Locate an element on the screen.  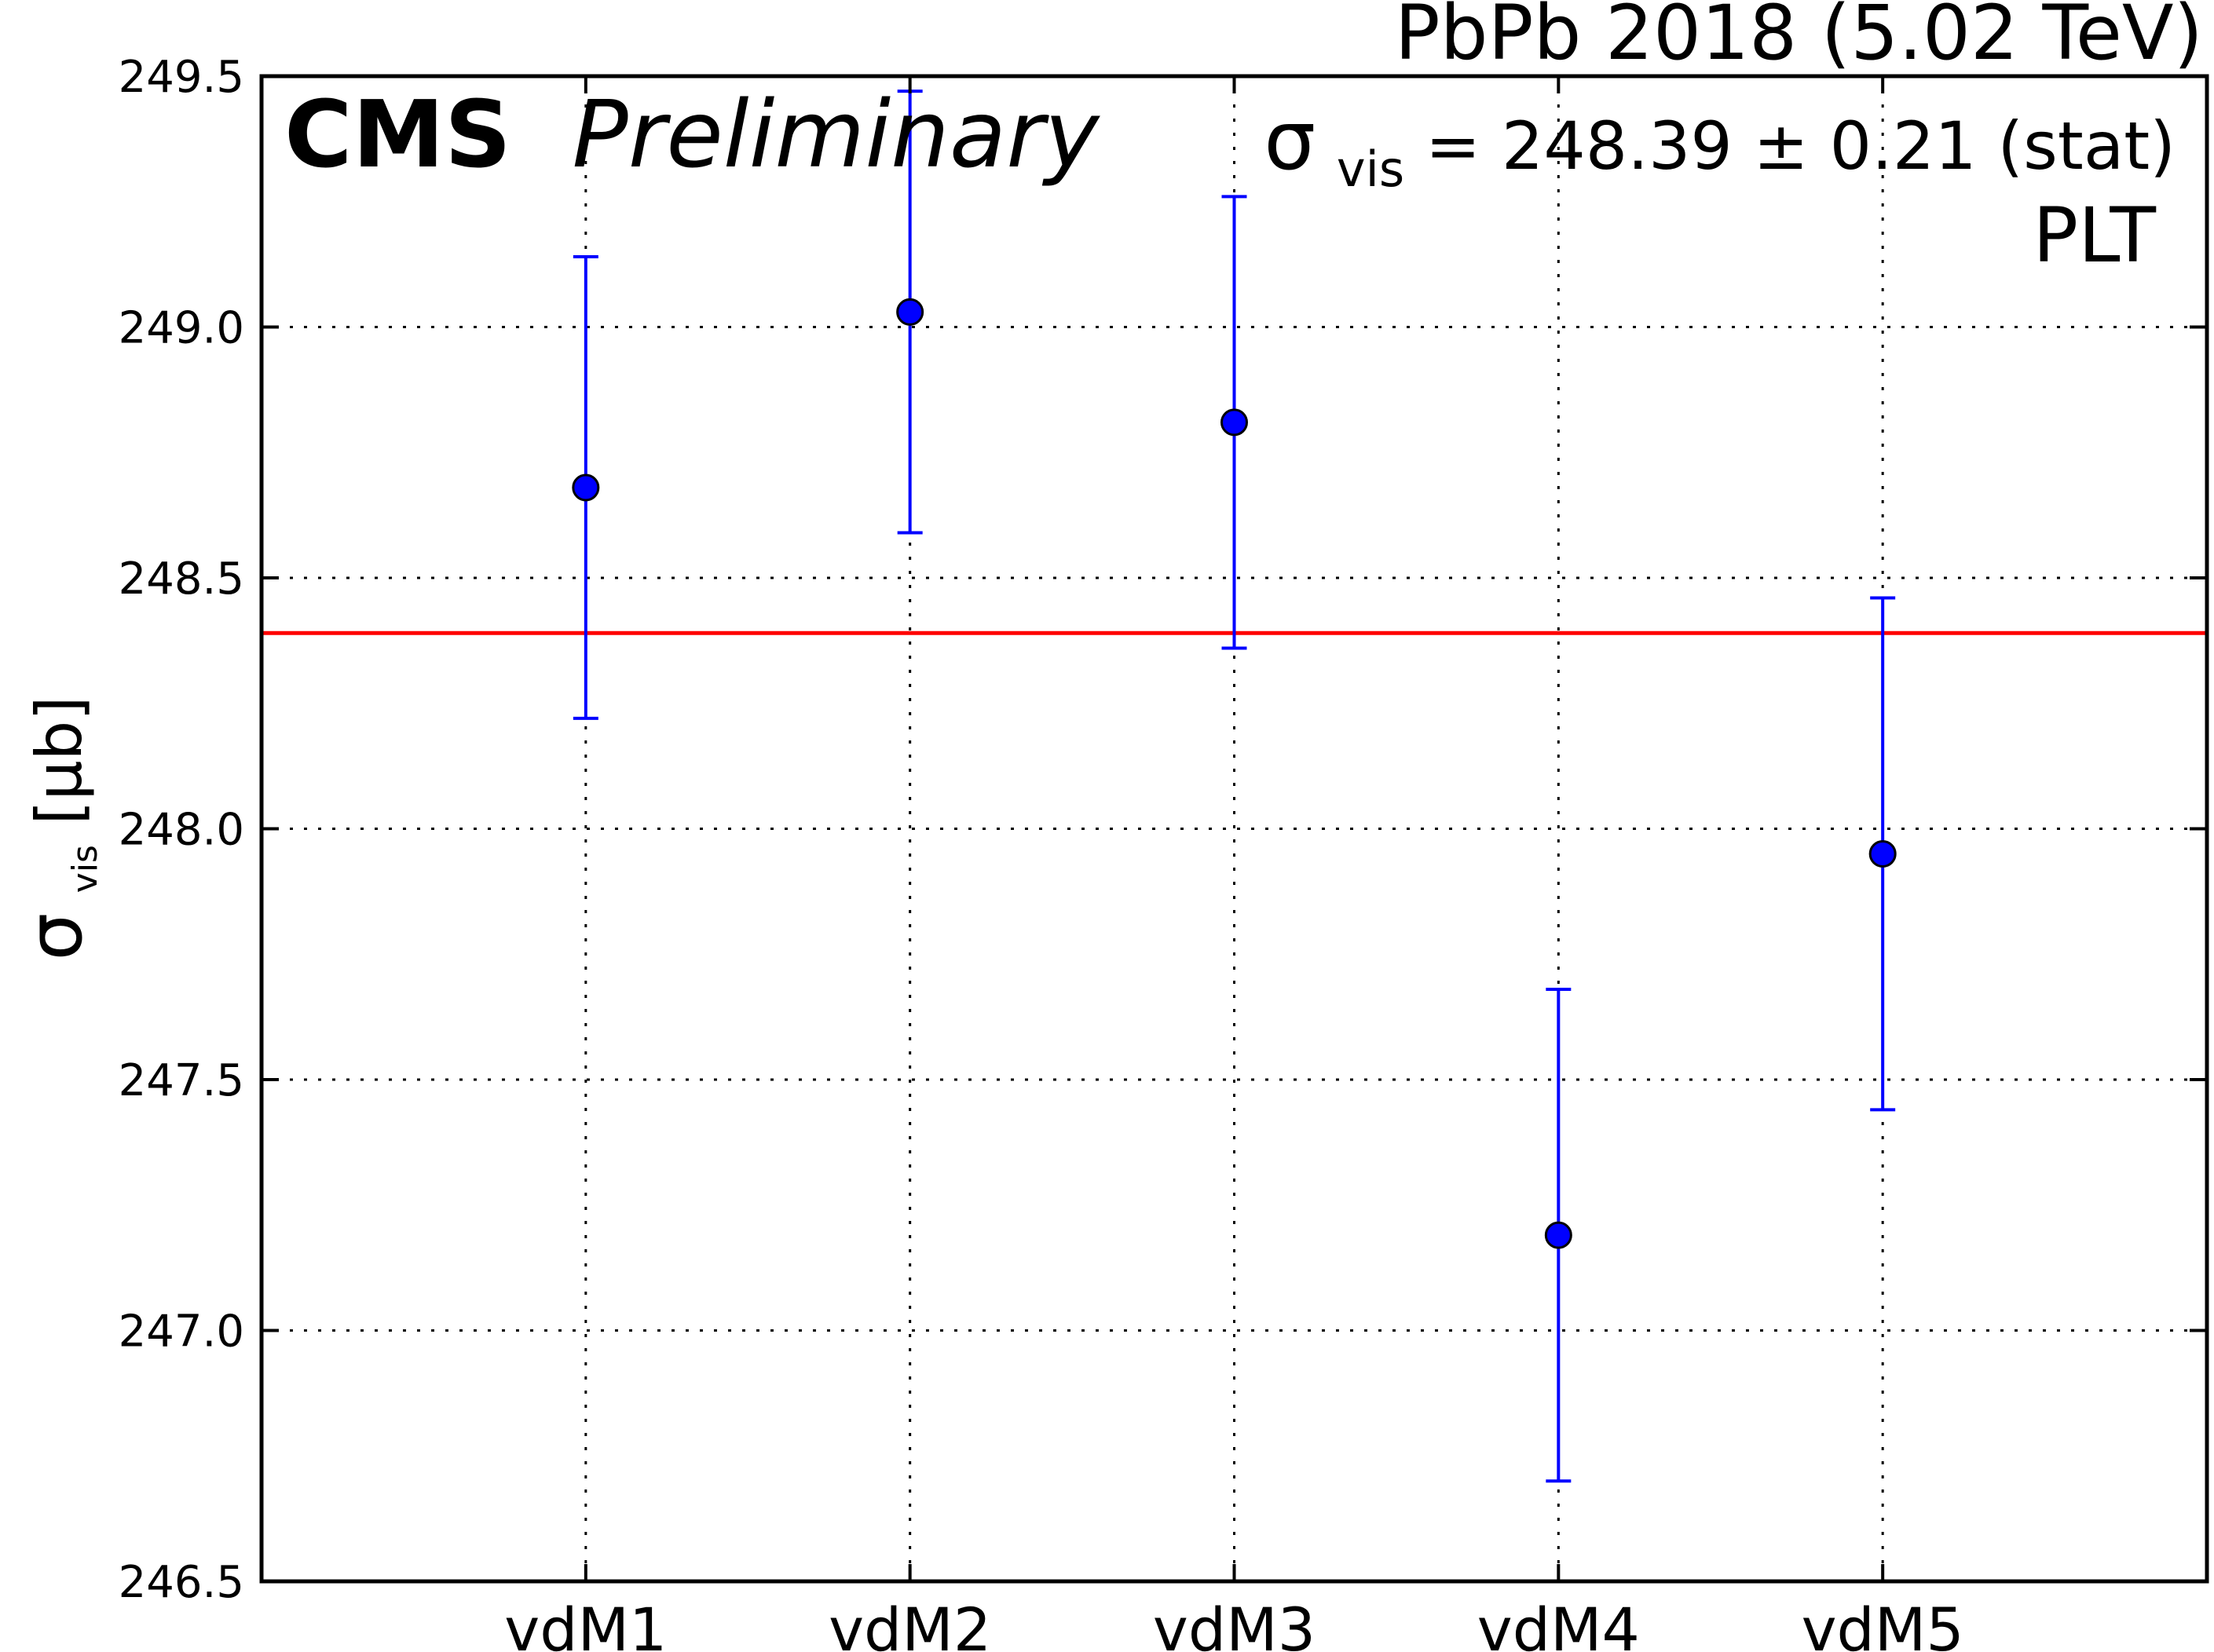
y-tick-label: 248.0 is located at coordinates (181, 830).